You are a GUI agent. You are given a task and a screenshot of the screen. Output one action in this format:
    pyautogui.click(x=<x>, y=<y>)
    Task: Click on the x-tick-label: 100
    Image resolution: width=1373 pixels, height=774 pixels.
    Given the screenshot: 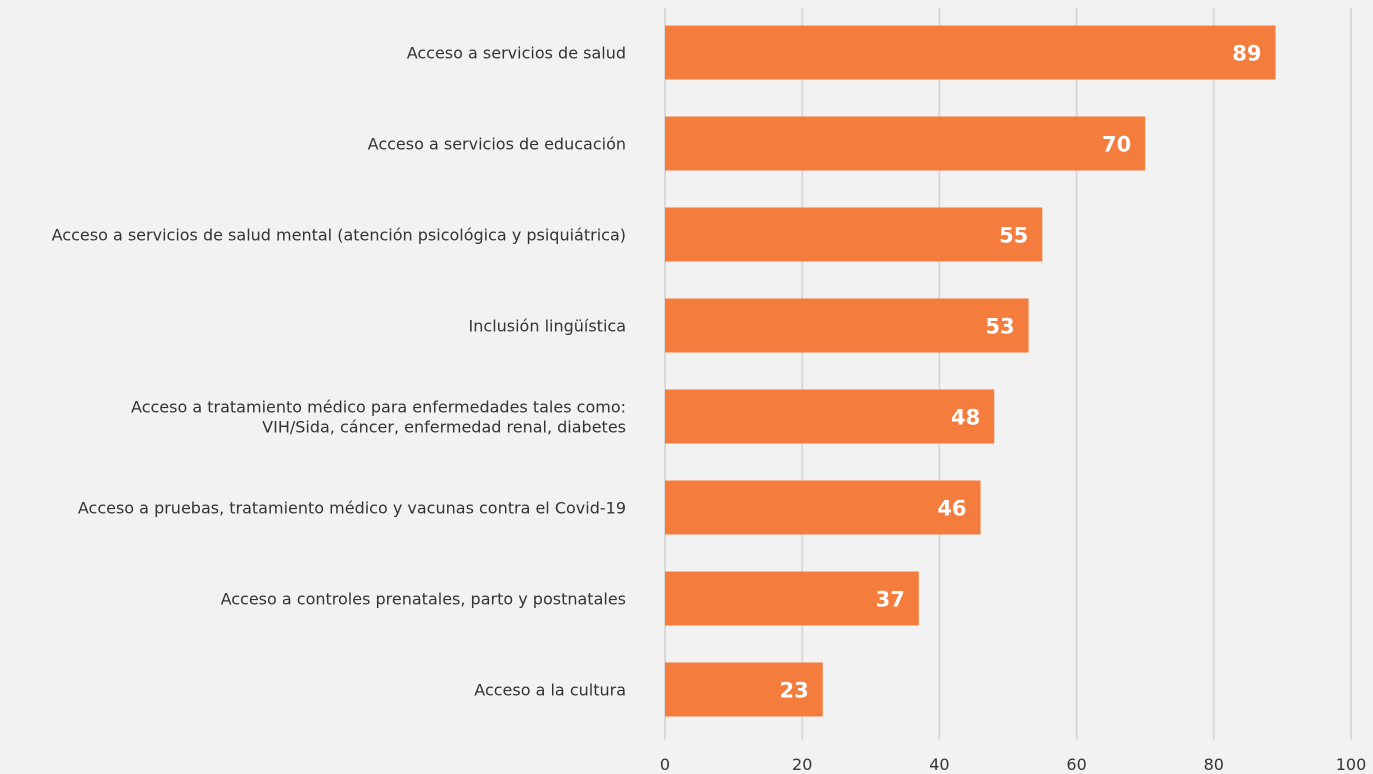 What is the action you would take?
    pyautogui.click(x=1351, y=764)
    